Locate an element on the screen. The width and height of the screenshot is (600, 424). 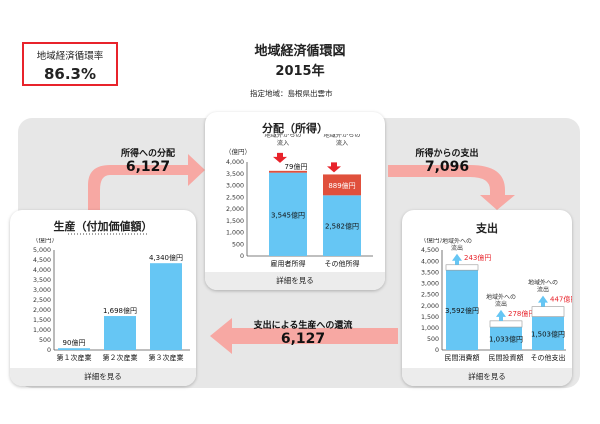
prod-category-label: 第１次産業 is located at coordinates (74, 357).